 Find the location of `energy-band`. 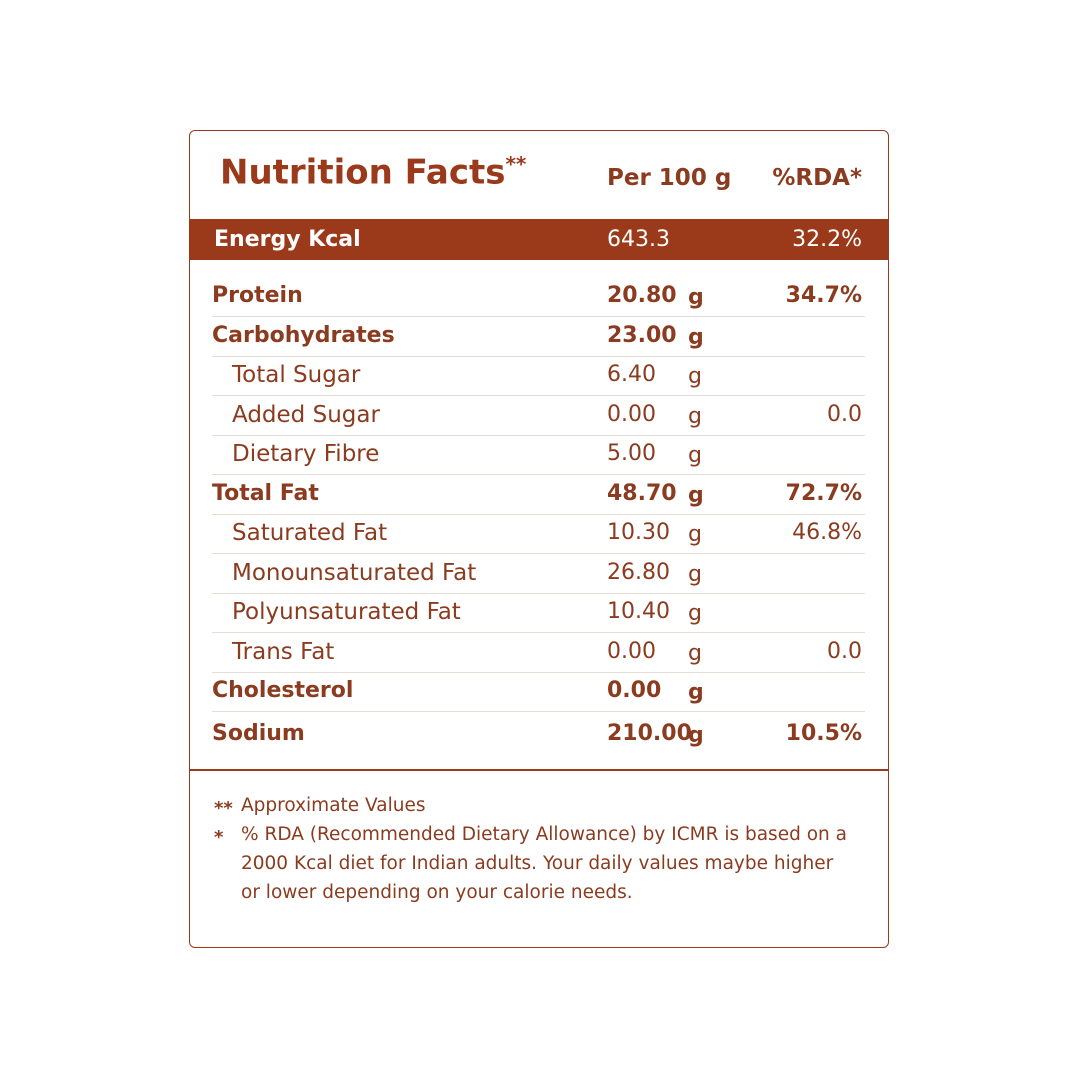

energy-band is located at coordinates (539, 239).